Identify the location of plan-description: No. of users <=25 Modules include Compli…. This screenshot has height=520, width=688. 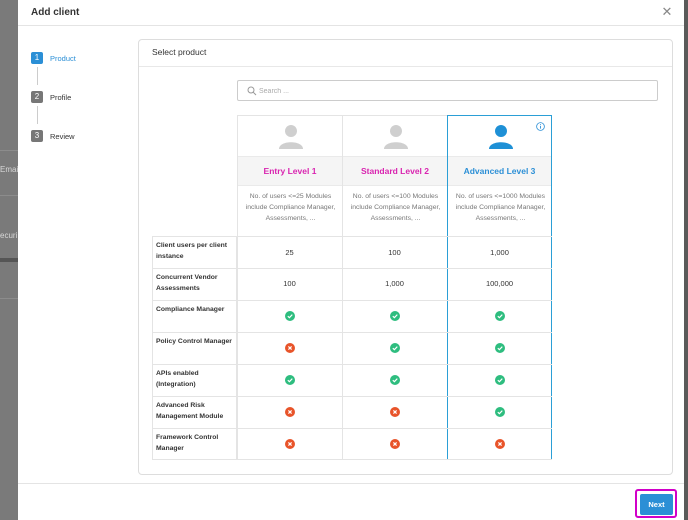
(290, 207).